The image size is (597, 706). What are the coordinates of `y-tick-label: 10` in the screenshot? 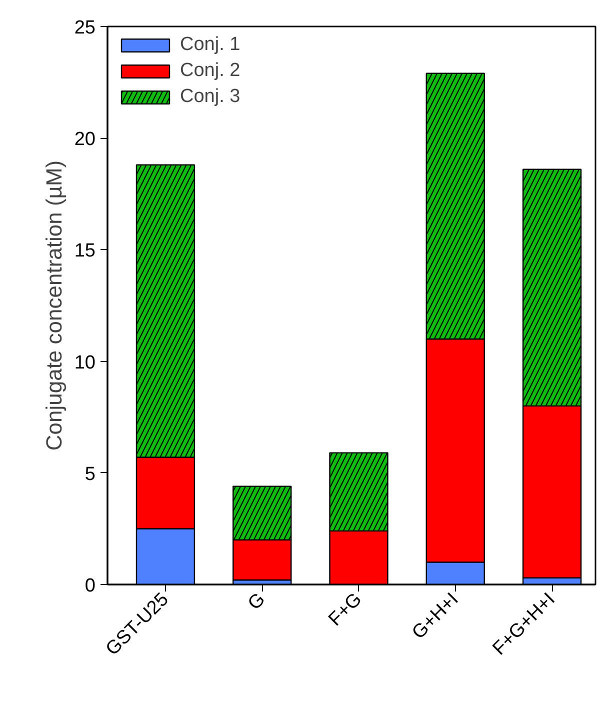 It's located at (85, 363).